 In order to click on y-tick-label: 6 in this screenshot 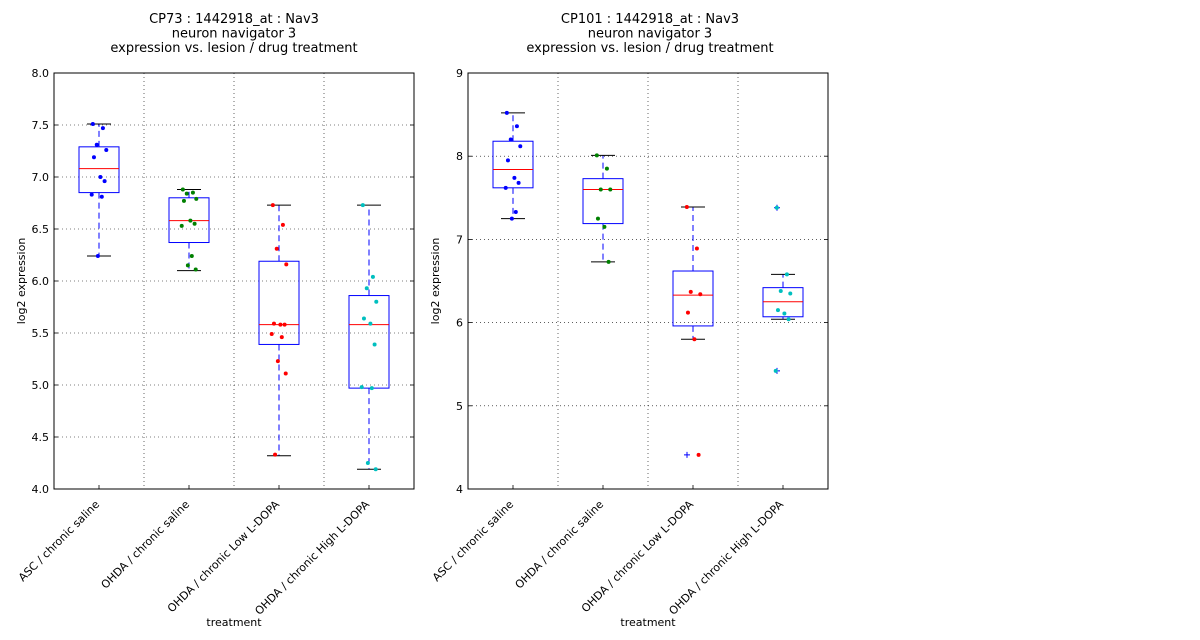, I will do `click(459, 323)`.